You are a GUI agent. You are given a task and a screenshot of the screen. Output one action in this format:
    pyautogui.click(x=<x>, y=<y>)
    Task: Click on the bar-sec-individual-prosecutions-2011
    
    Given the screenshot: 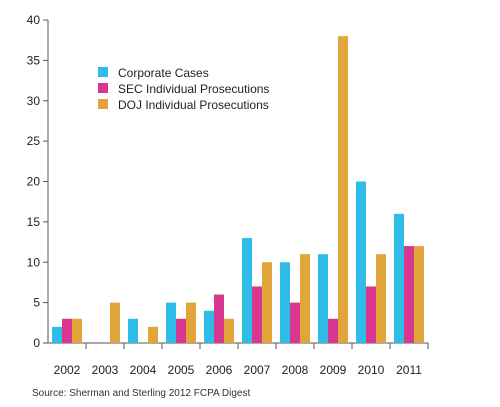 What is the action you would take?
    pyautogui.click(x=409, y=294)
    